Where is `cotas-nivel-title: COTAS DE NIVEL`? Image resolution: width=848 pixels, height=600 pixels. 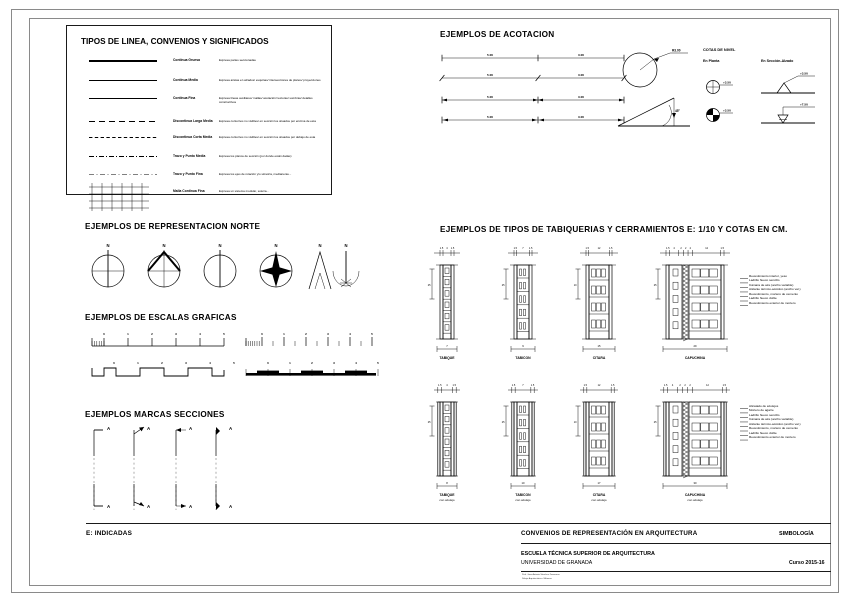
cotas-nivel-title: COTAS DE NIVEL is located at coordinates (719, 49).